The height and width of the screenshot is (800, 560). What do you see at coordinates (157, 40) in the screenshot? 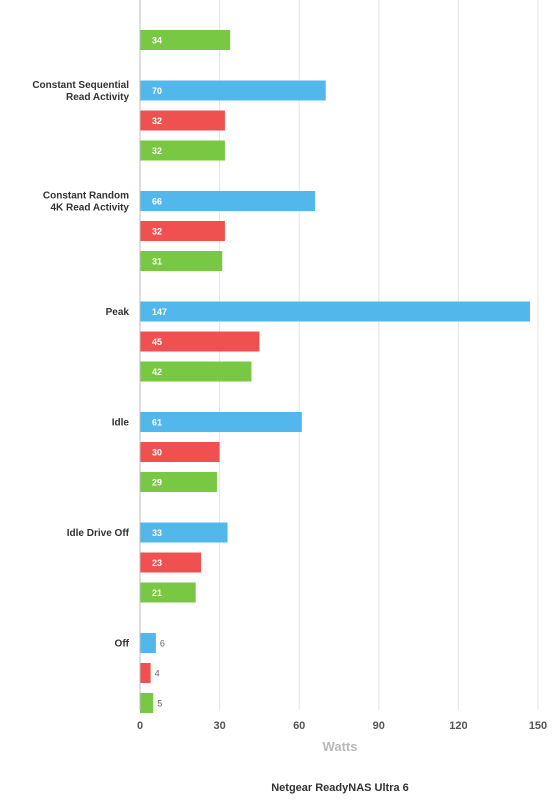
I see `data-label: 34` at bounding box center [157, 40].